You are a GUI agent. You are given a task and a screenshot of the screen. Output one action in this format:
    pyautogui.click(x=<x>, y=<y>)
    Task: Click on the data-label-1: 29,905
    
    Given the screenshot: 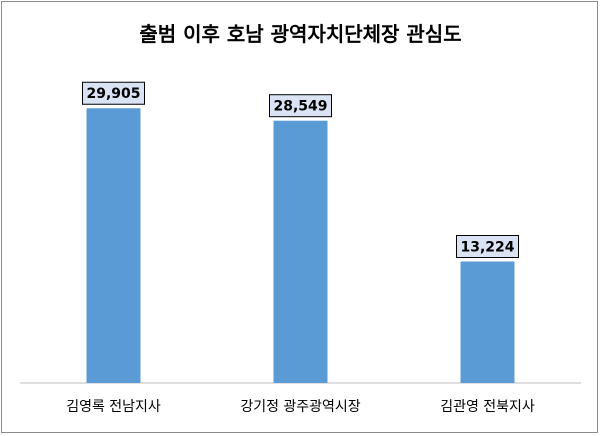 What is the action you would take?
    pyautogui.click(x=113, y=94)
    